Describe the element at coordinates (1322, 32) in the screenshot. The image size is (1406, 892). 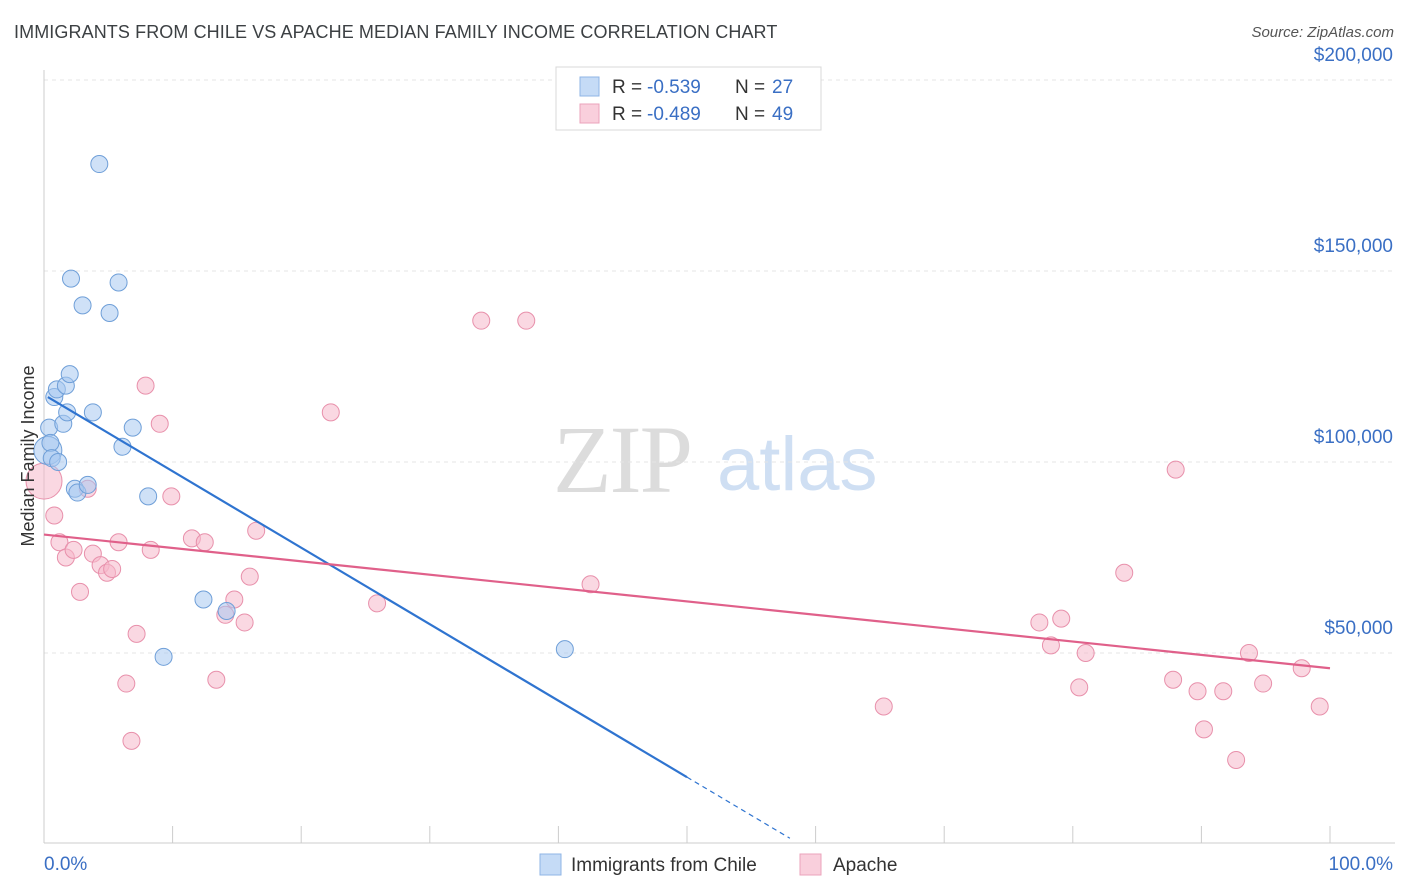
I see `source-label: Source: ZipAtlas.com` at that location.